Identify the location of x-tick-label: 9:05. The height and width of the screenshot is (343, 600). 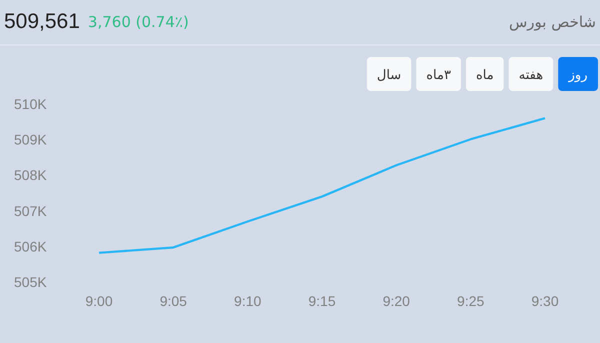
(174, 301).